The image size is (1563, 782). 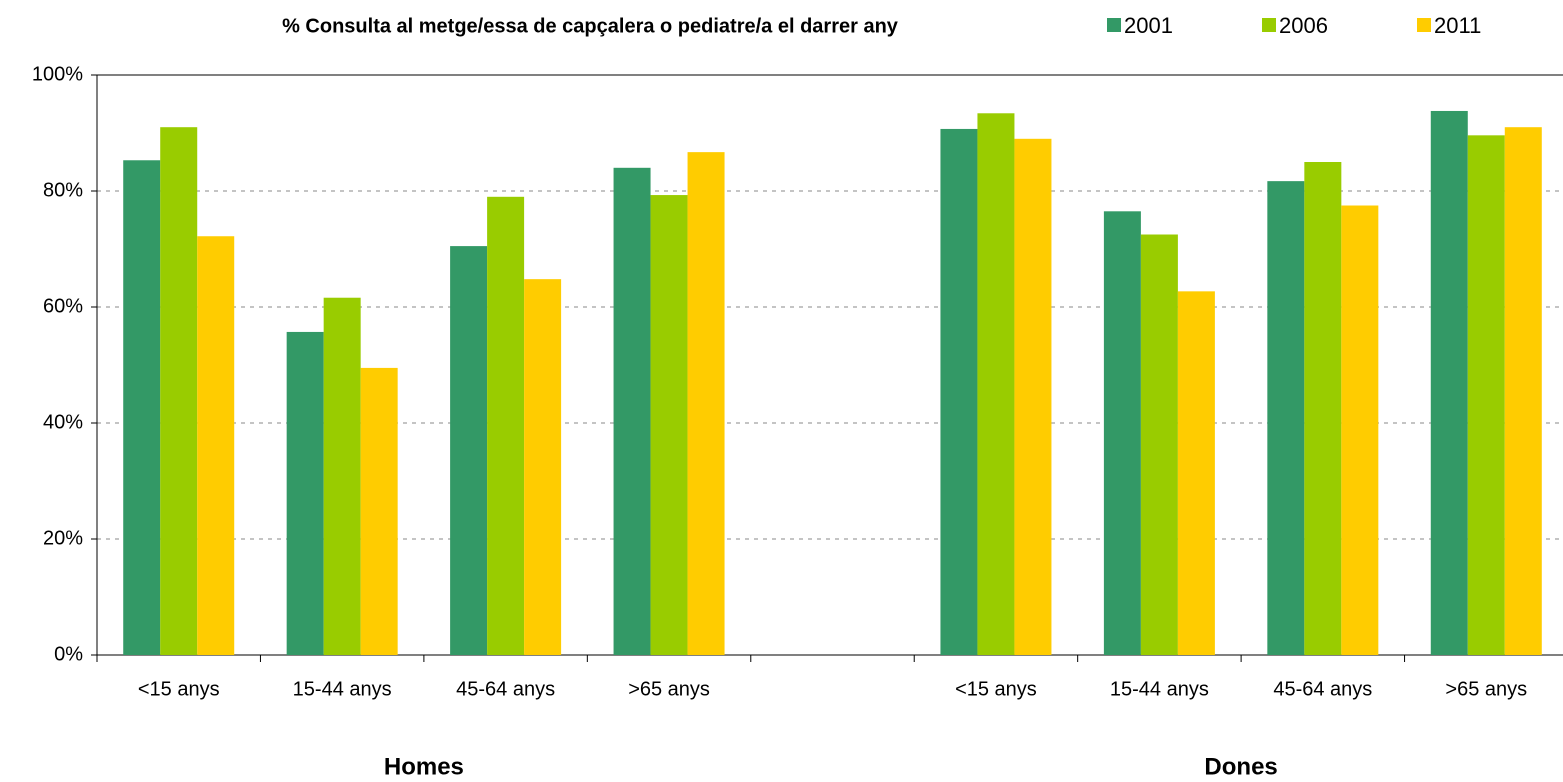 I want to click on group-label: Dones, so click(x=1240, y=766).